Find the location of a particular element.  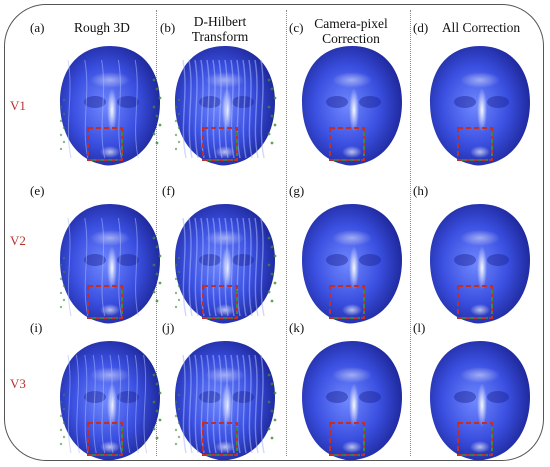

row-label-v2: V2 is located at coordinates (18, 240).